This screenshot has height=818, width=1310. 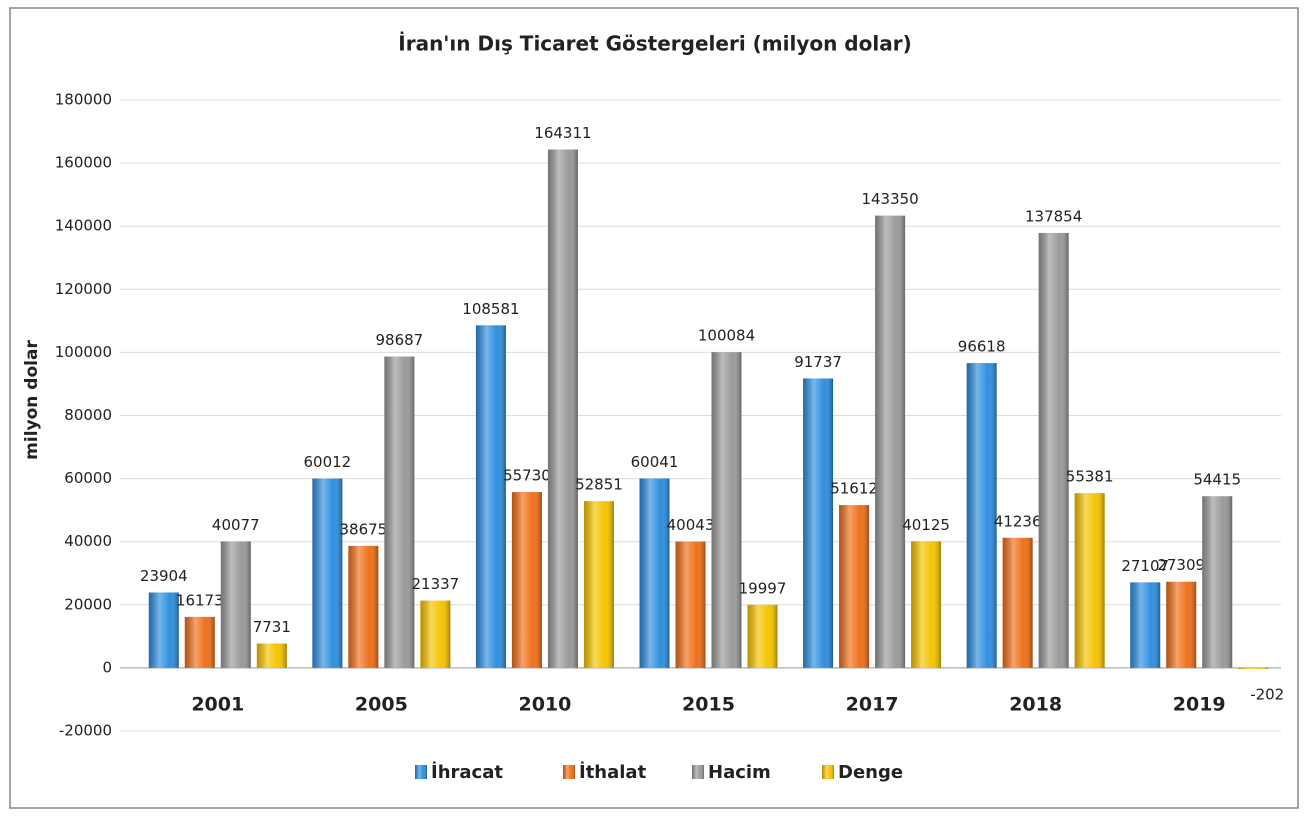 I want to click on data-label: 60041, so click(x=655, y=462).